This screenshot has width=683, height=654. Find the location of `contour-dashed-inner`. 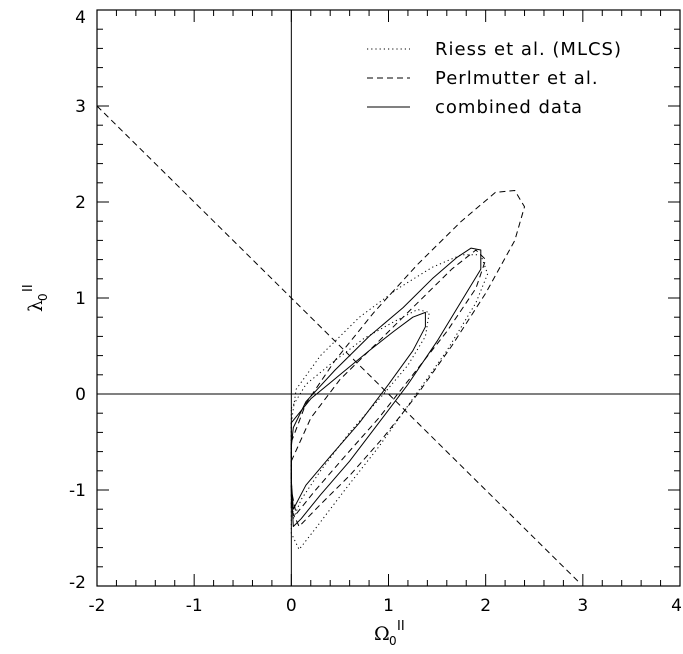

contour-dashed-inner is located at coordinates (388, 382).